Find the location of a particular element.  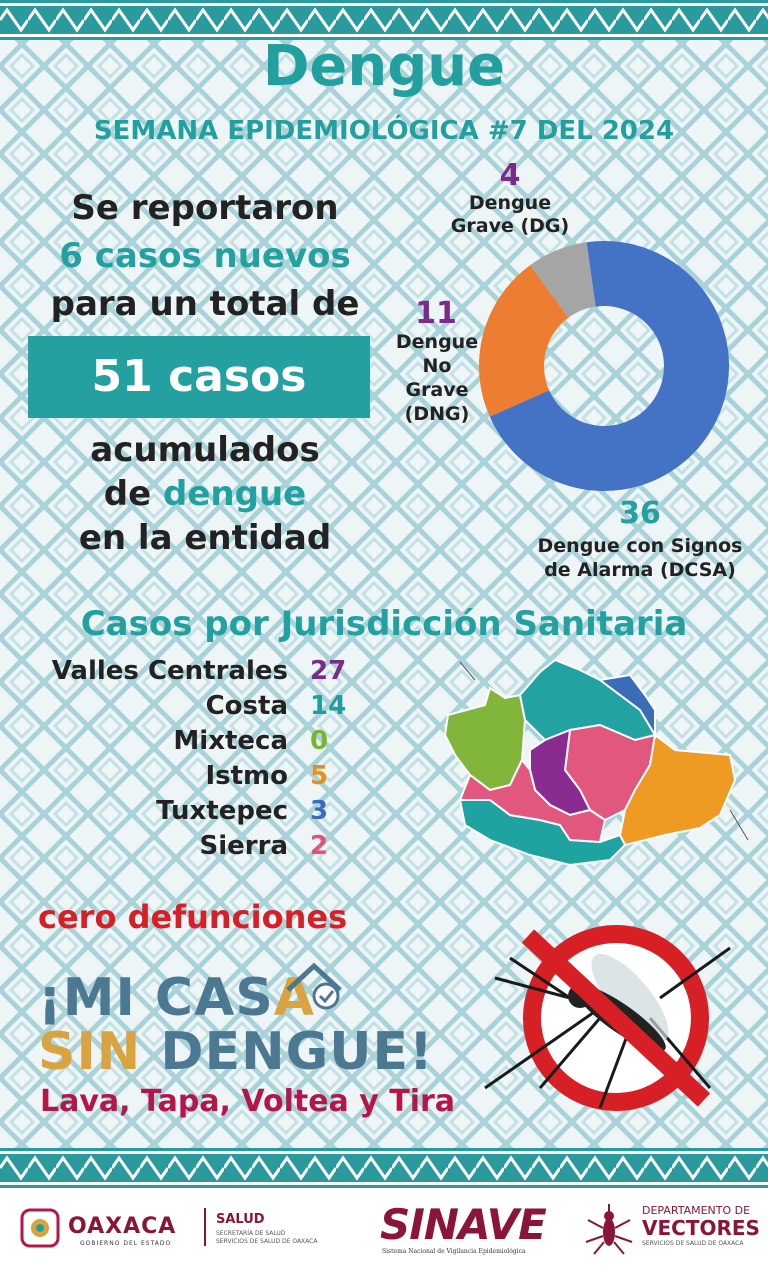

jurisdiction-name: Mixteca is located at coordinates (230, 741).